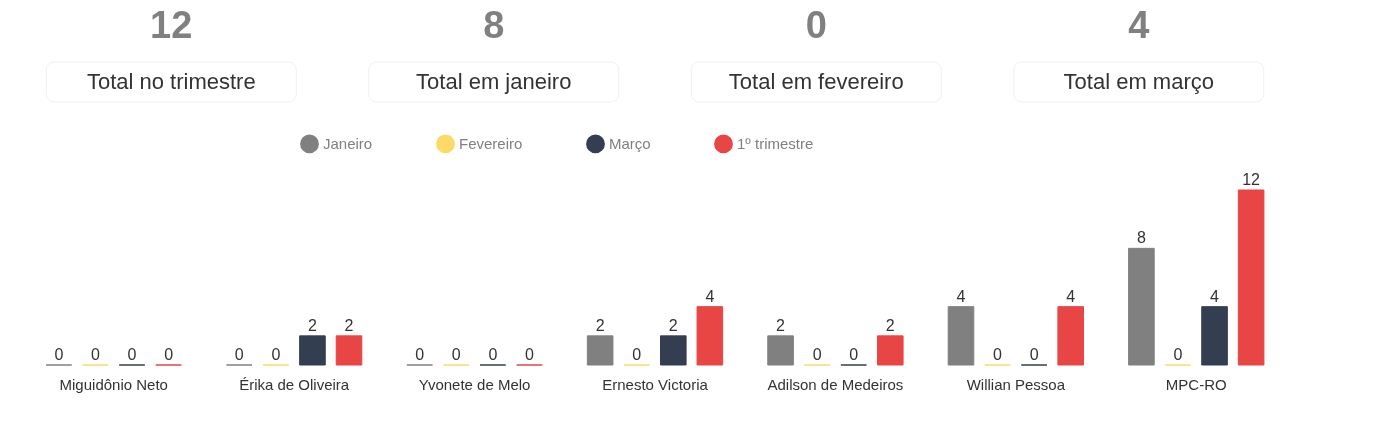  What do you see at coordinates (1251, 179) in the screenshot?
I see `data-label: 12` at bounding box center [1251, 179].